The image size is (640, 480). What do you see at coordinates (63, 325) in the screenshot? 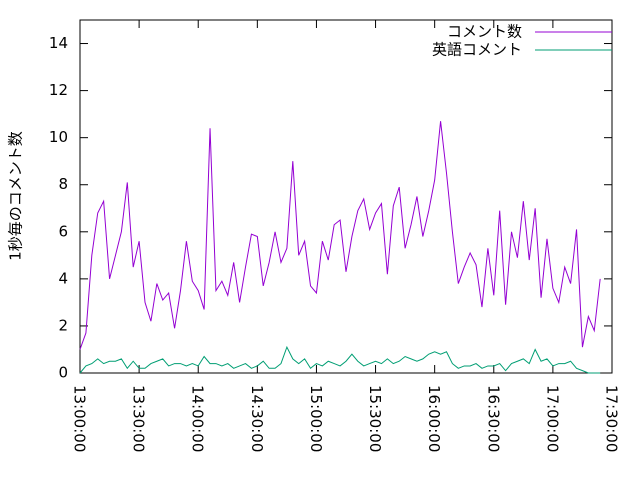
I see `y-tick-label: 2` at bounding box center [63, 325].